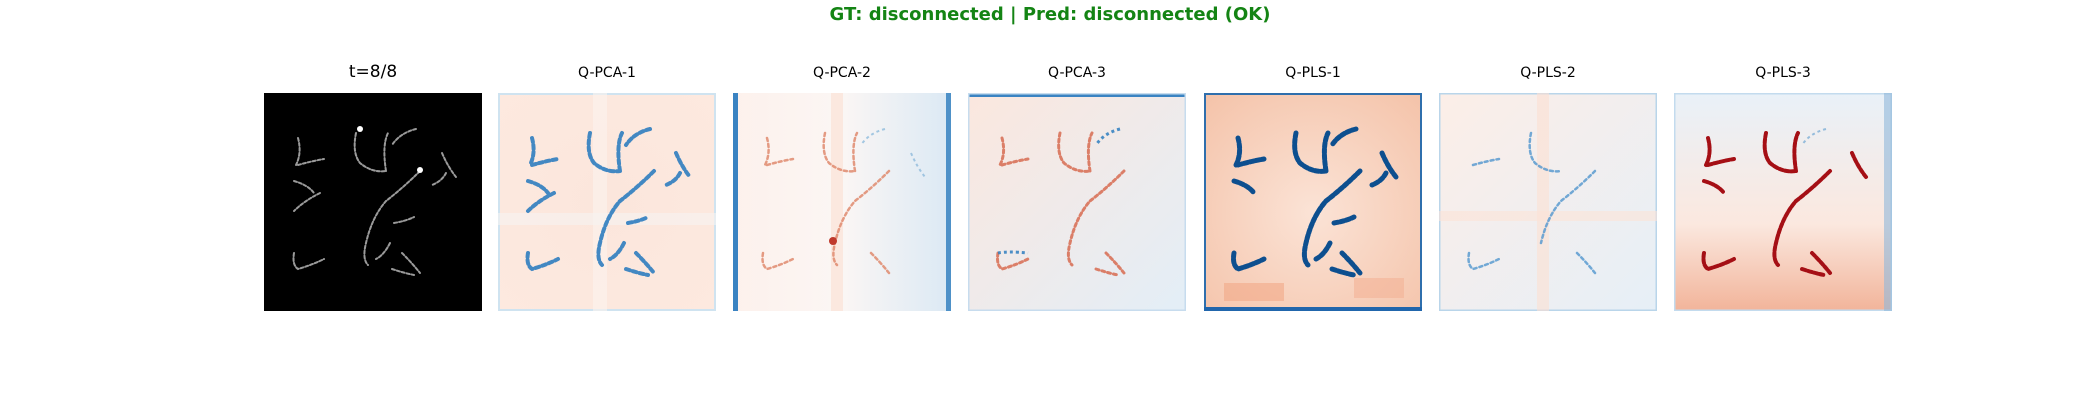 Image resolution: width=2100 pixels, height=400 pixels. I want to click on panel-q-pca-3: Q-PCA-3, so click(1077, 188).